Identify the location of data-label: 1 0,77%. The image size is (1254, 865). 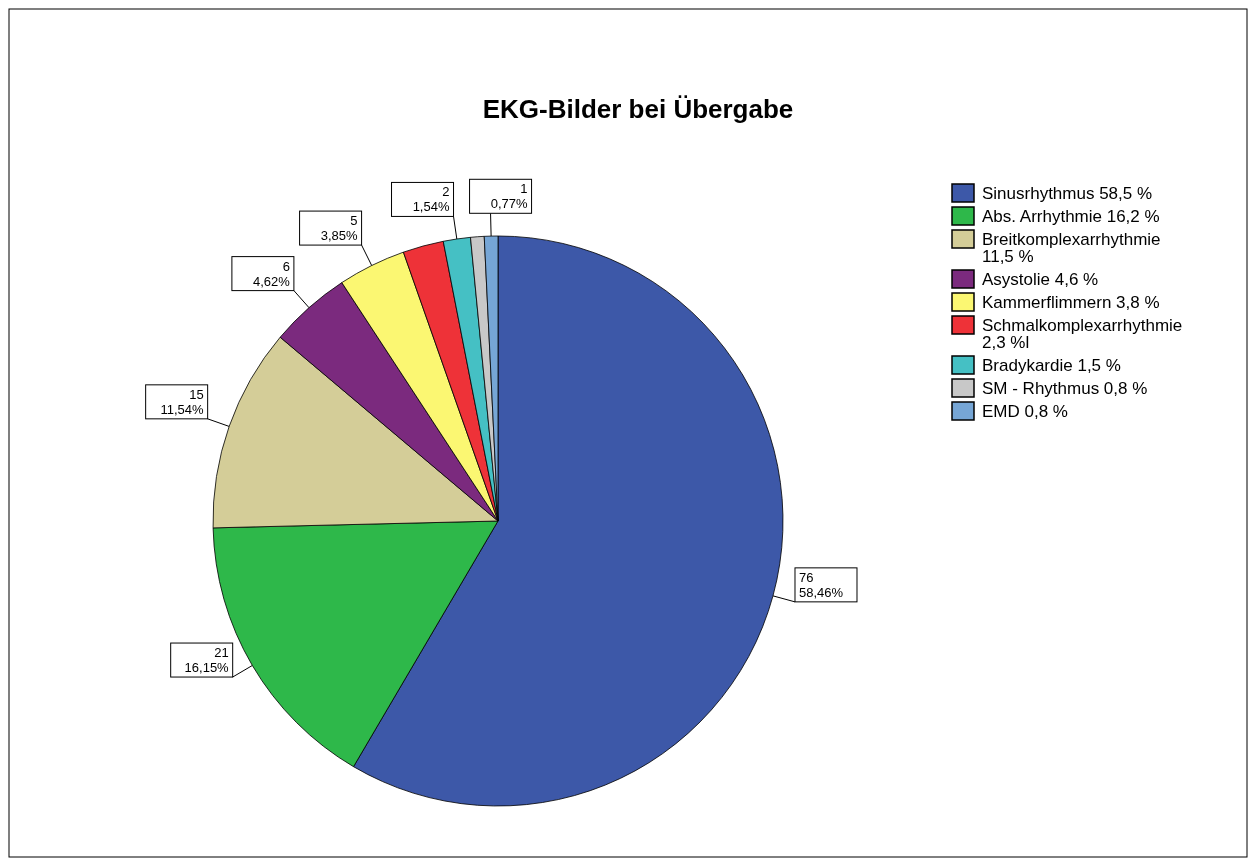
(509, 196).